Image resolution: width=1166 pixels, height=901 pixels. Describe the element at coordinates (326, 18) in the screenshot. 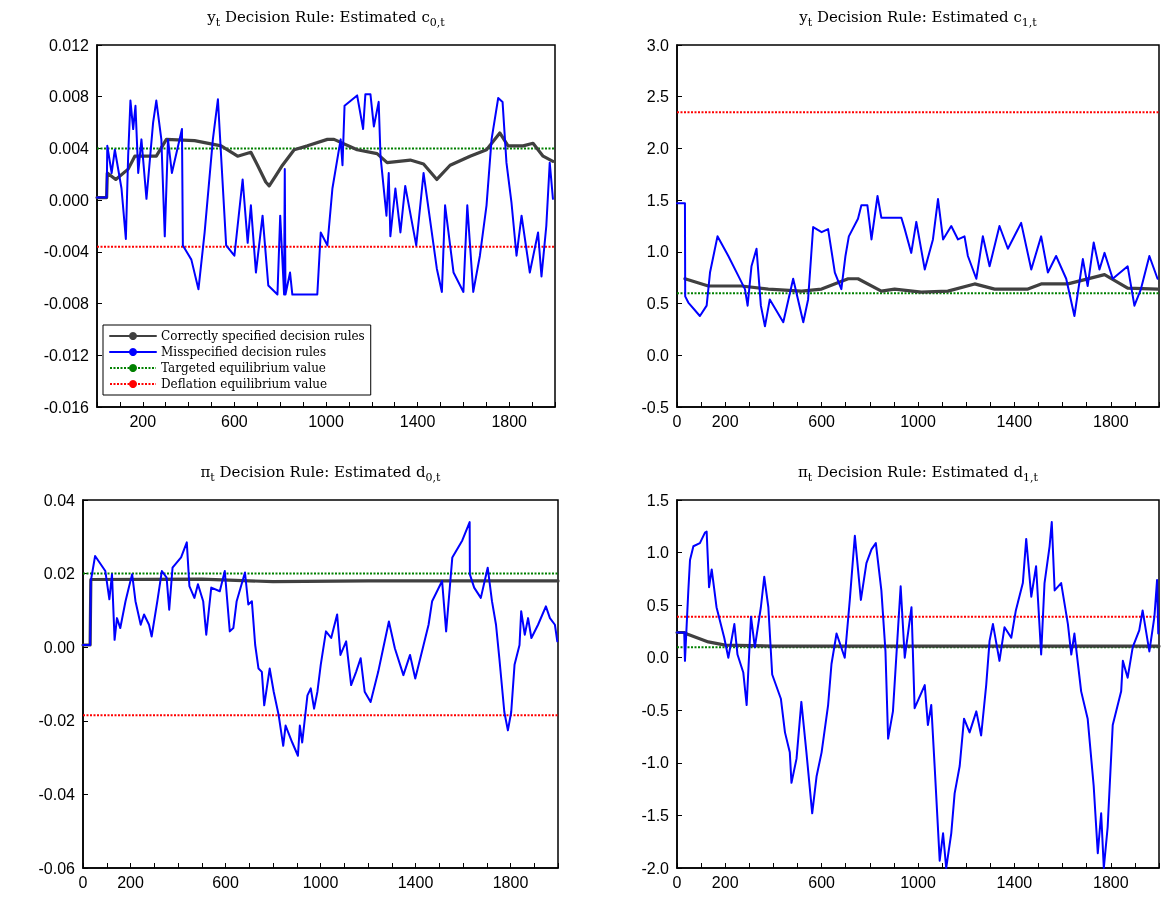

I see `chart-title: y$_{t}$ Decision Rule: Estimated c$_{0,t}$` at that location.